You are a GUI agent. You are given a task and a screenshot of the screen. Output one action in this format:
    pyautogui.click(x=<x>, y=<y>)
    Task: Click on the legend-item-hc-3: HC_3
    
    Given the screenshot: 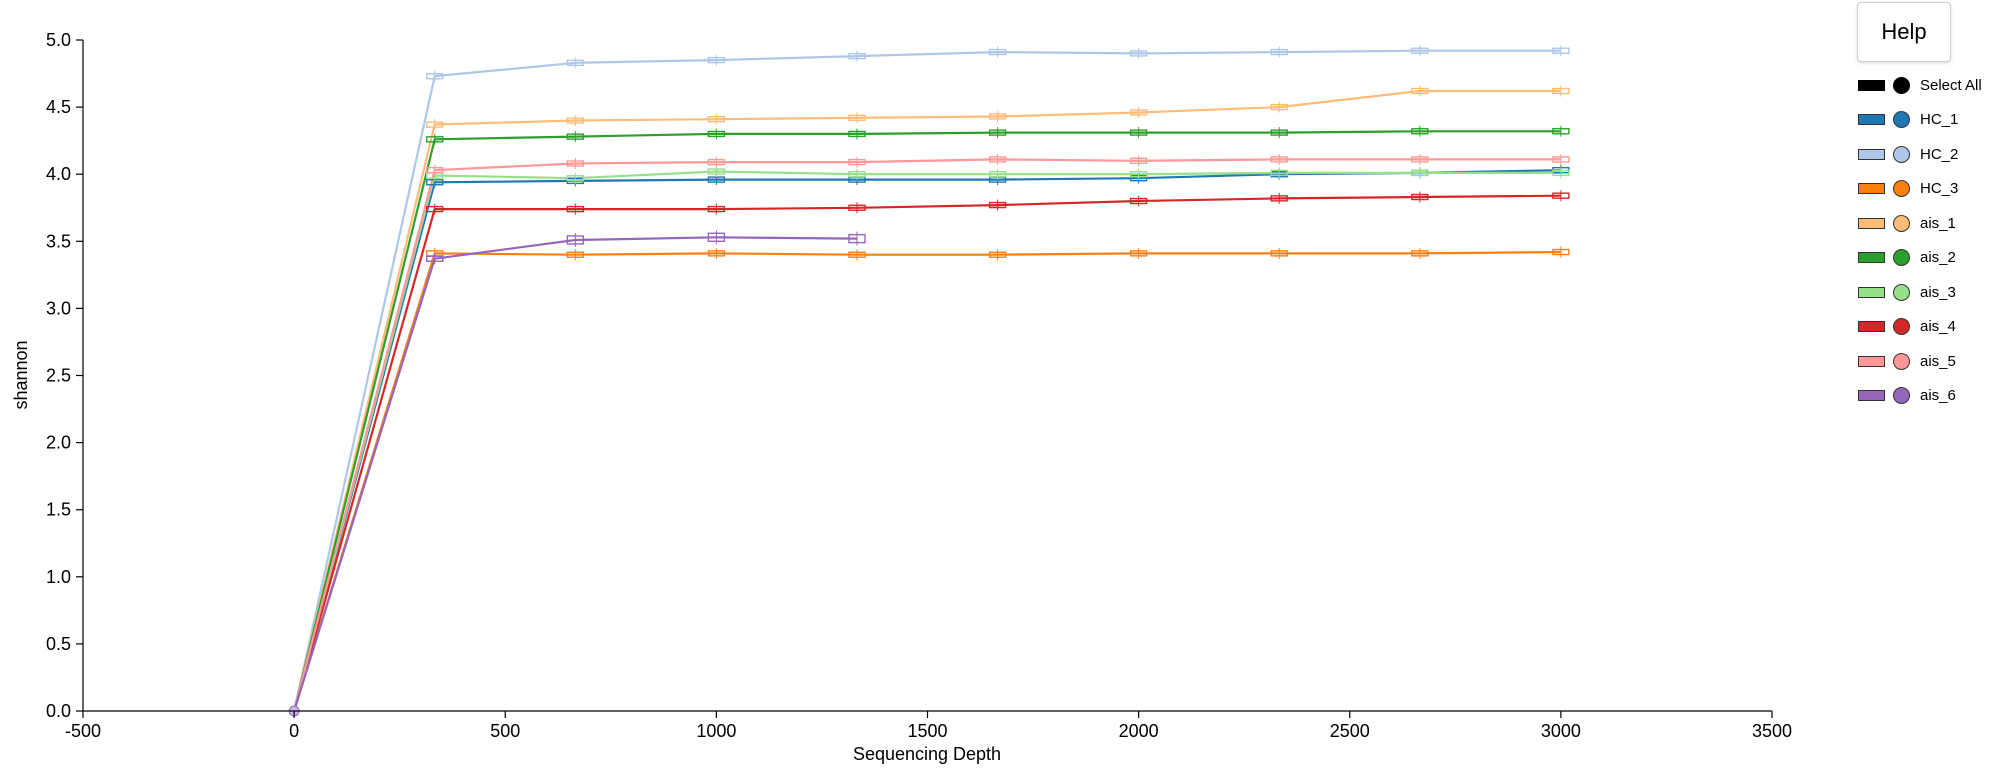 What is the action you would take?
    pyautogui.click(x=1920, y=189)
    